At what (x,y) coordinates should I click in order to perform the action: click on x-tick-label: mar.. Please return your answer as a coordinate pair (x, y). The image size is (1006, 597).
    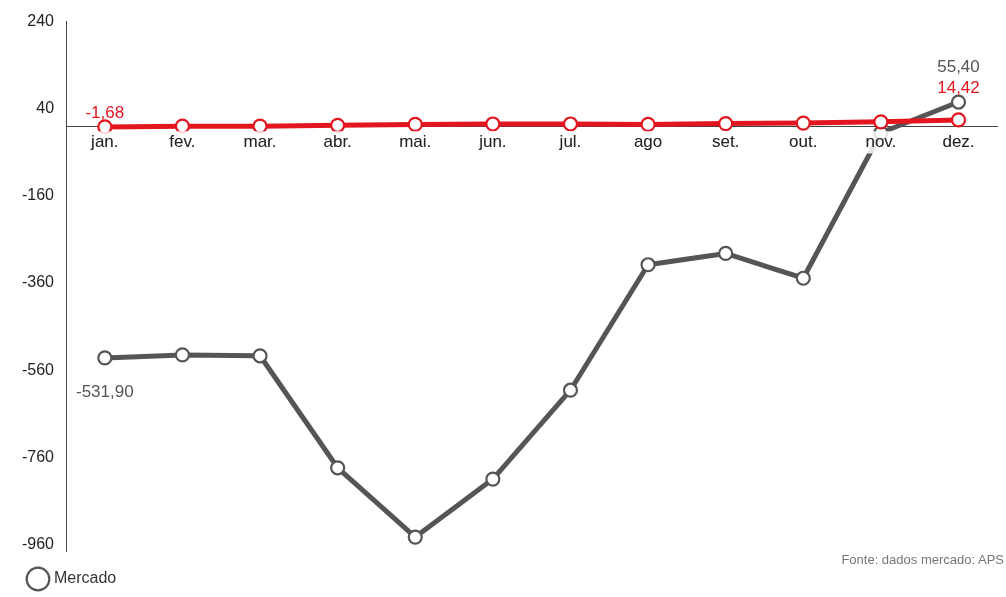
    Looking at the image, I should click on (260, 142).